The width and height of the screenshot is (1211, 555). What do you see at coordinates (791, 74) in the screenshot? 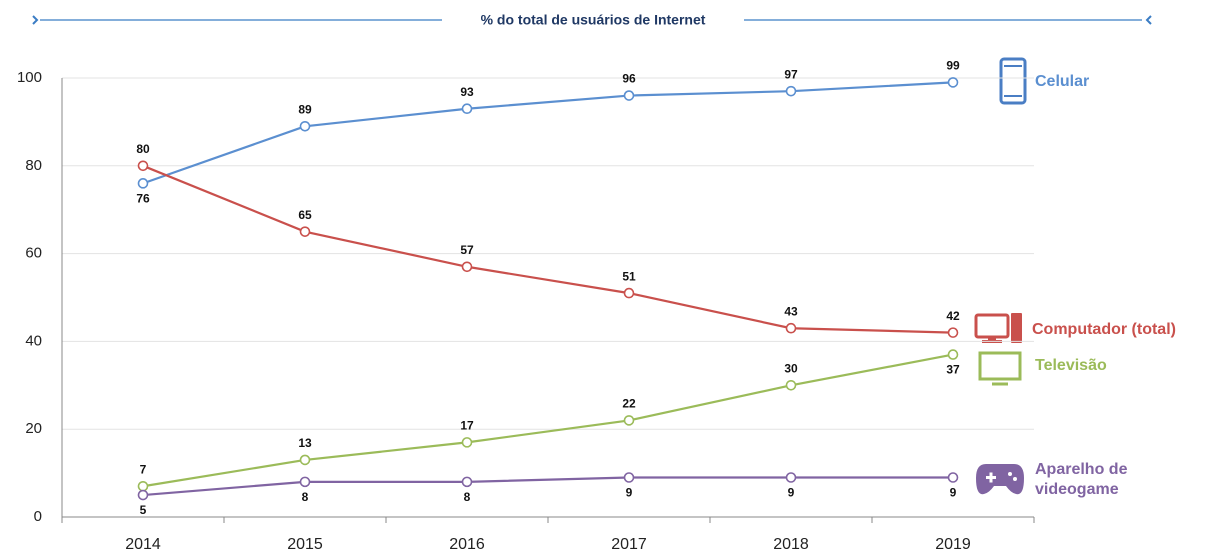
I see `data-label: 97` at bounding box center [791, 74].